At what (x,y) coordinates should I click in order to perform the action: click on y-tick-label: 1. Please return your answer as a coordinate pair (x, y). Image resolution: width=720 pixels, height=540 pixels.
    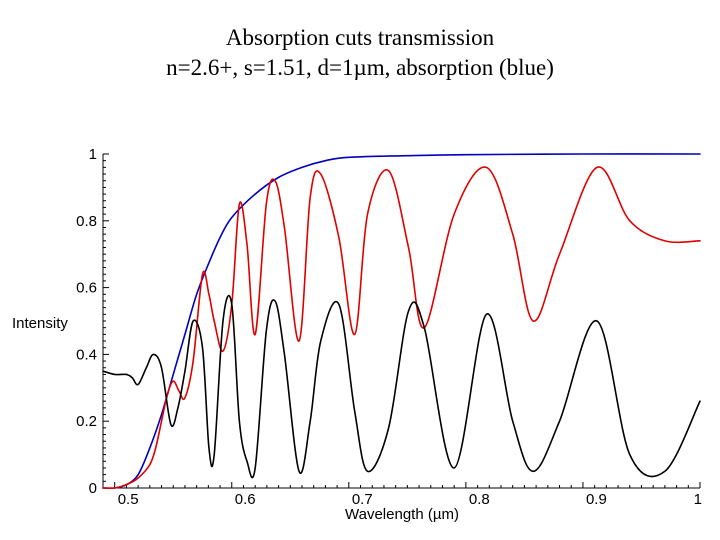
    Looking at the image, I should click on (93, 154).